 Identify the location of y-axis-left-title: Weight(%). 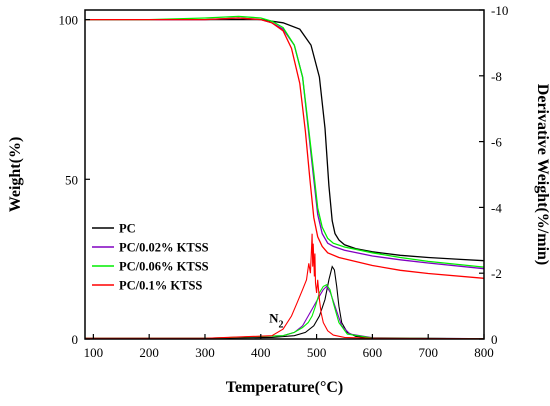
(15, 175).